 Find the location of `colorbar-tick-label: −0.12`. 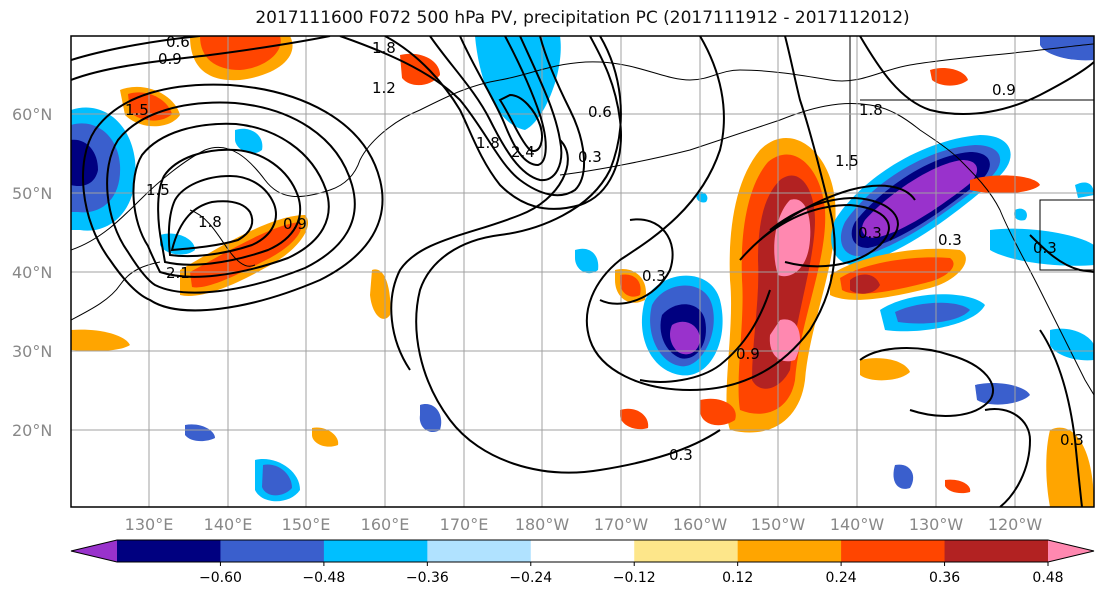

colorbar-tick-label: −0.12 is located at coordinates (634, 578).